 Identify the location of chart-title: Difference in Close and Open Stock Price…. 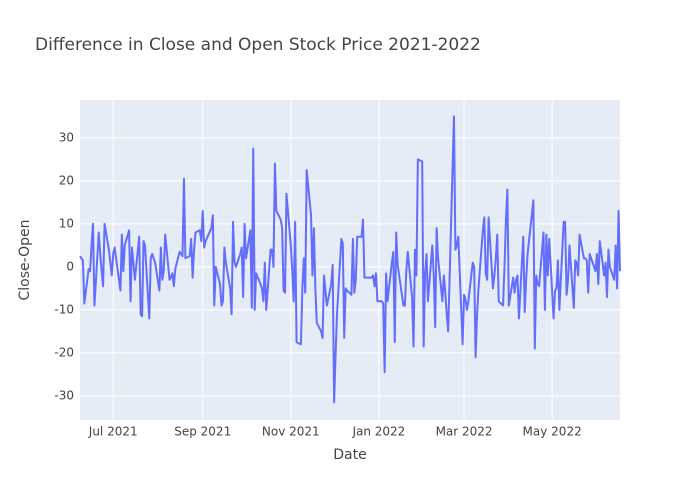
(258, 45).